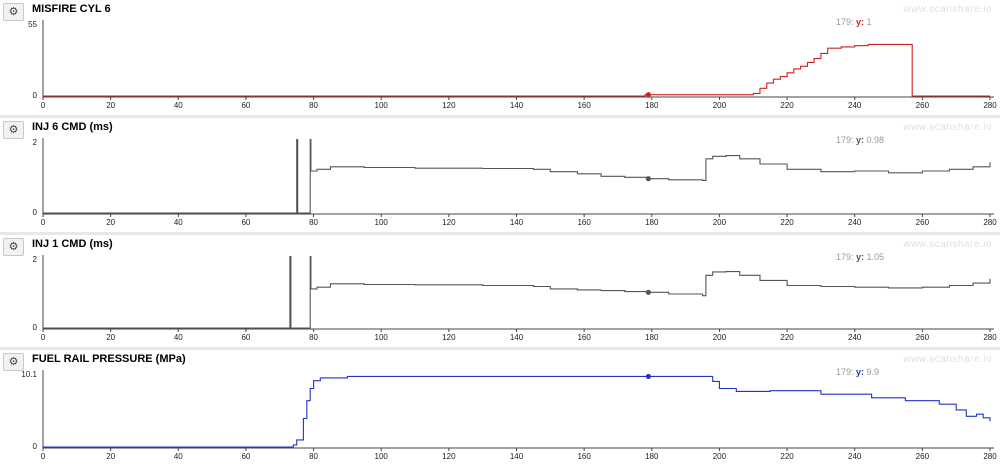 The height and width of the screenshot is (467, 1000). I want to click on y-tick-label: 10.1, so click(29, 374).